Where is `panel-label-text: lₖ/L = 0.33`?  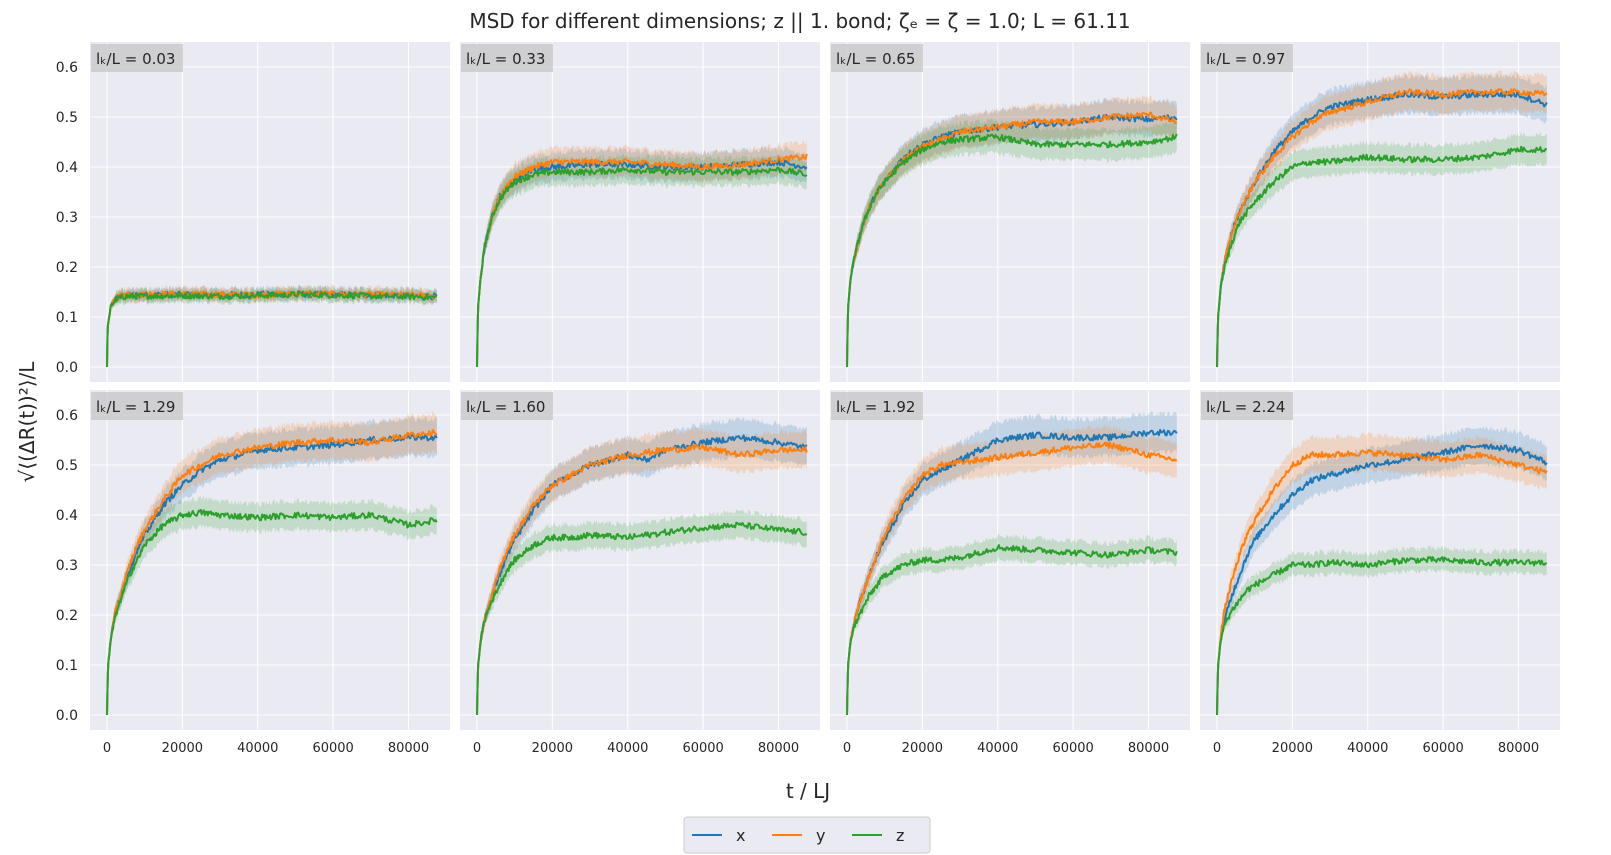 panel-label-text: lₖ/L = 0.33 is located at coordinates (505, 59).